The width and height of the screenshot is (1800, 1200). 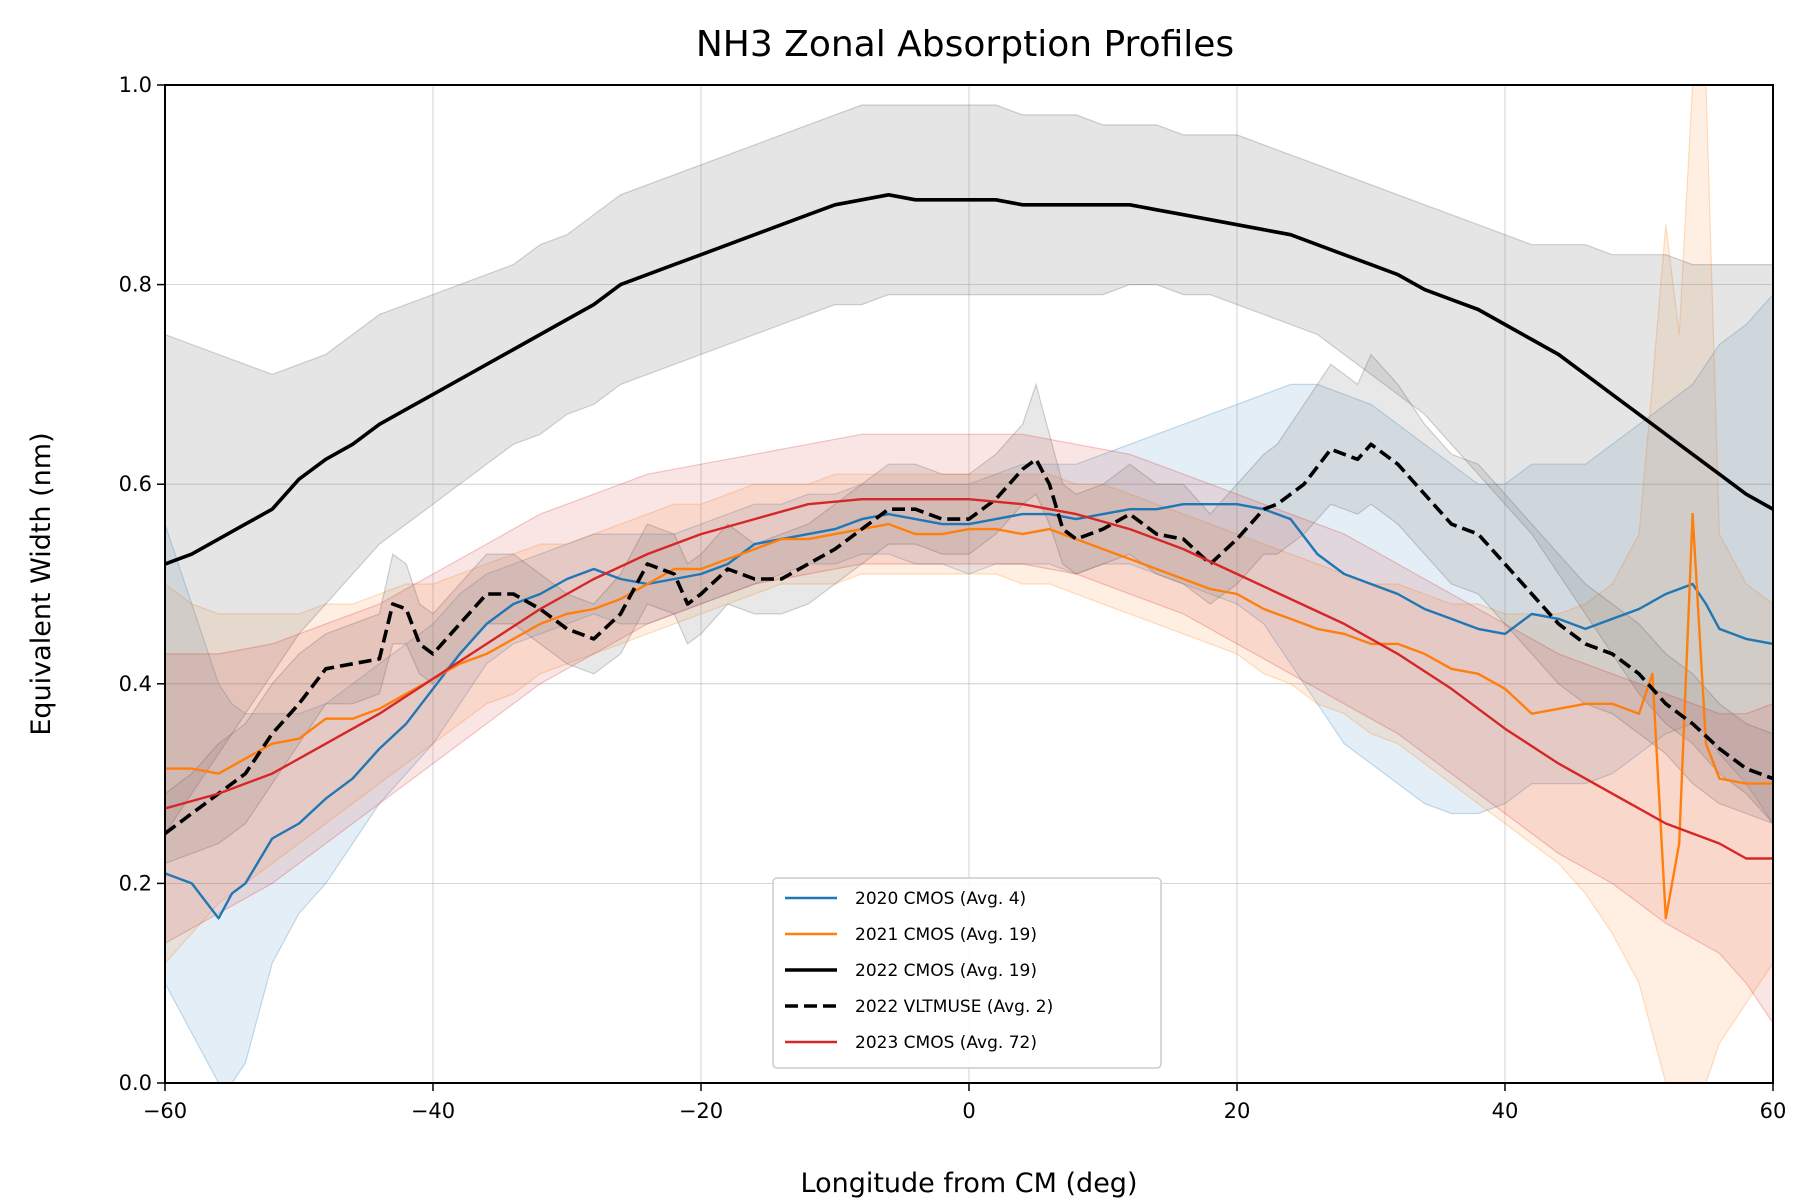 What do you see at coordinates (135, 1083) in the screenshot?
I see `y-tick-label: 0.0` at bounding box center [135, 1083].